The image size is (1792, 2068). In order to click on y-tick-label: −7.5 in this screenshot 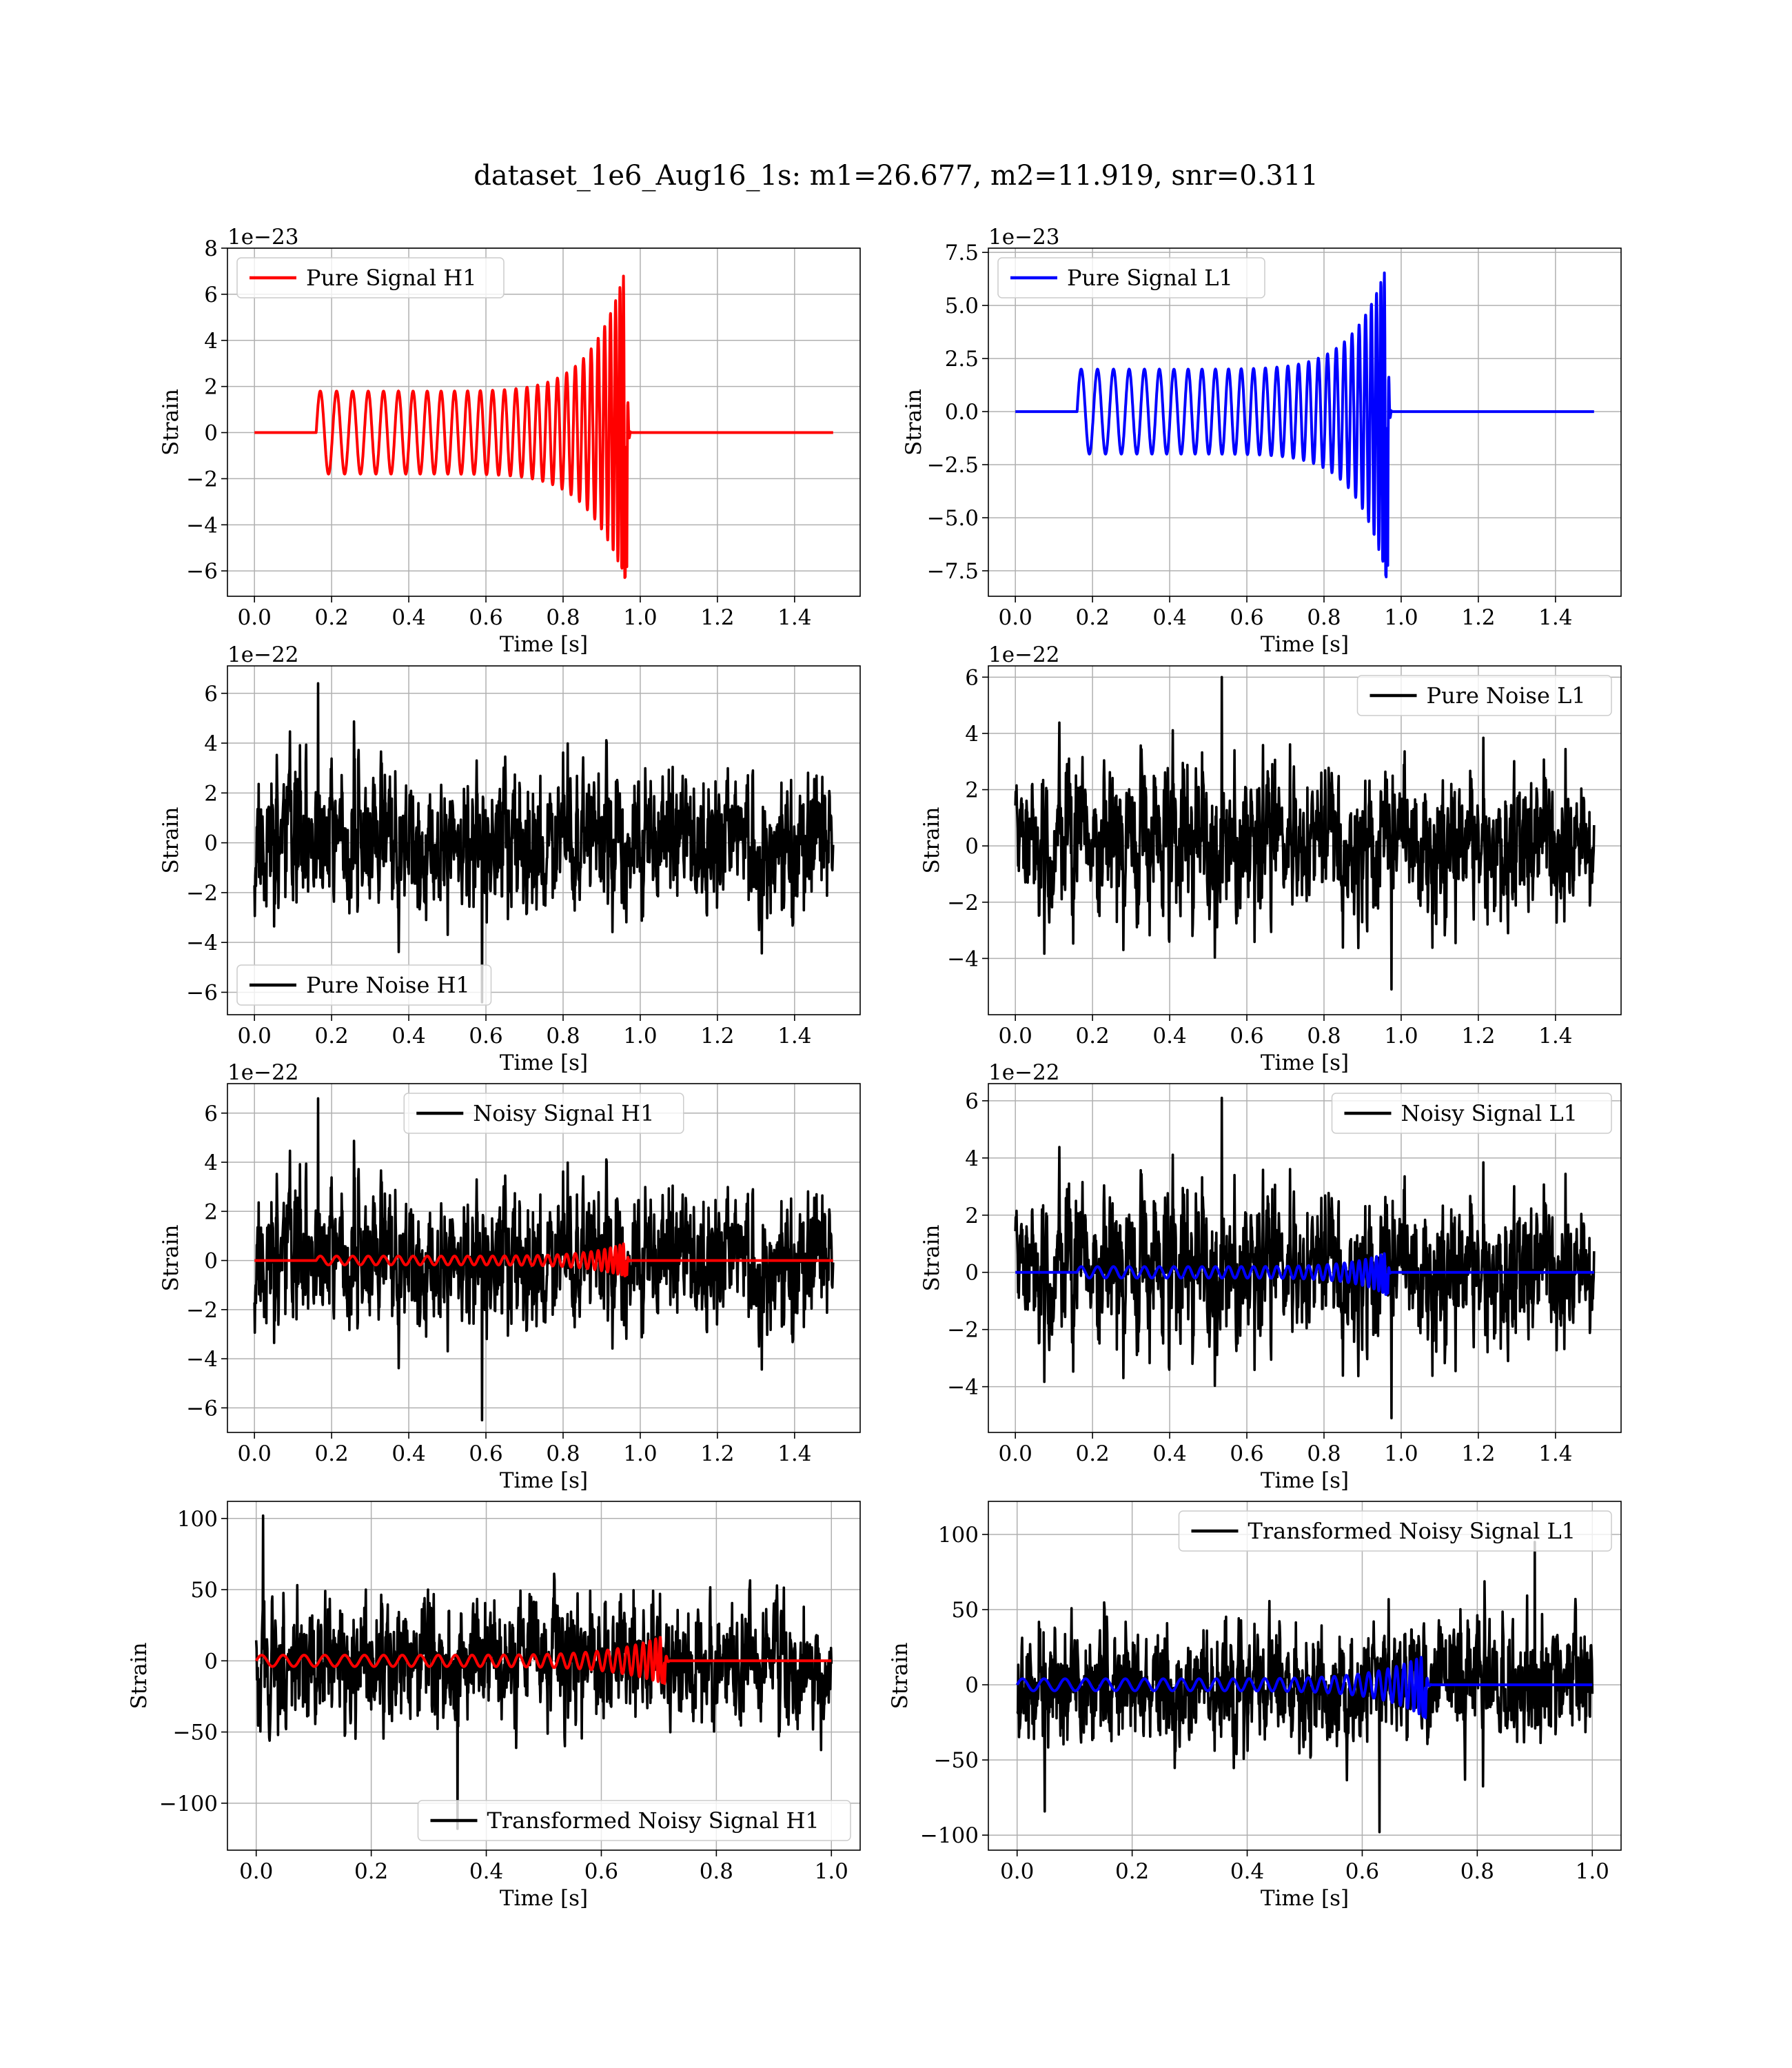, I will do `click(953, 571)`.